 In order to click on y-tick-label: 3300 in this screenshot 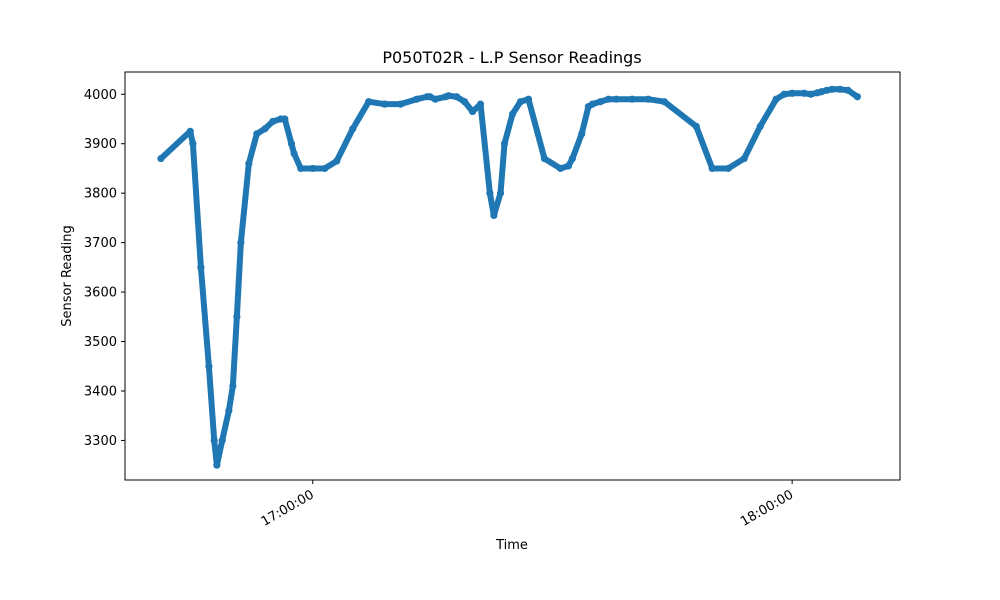, I will do `click(100, 441)`.